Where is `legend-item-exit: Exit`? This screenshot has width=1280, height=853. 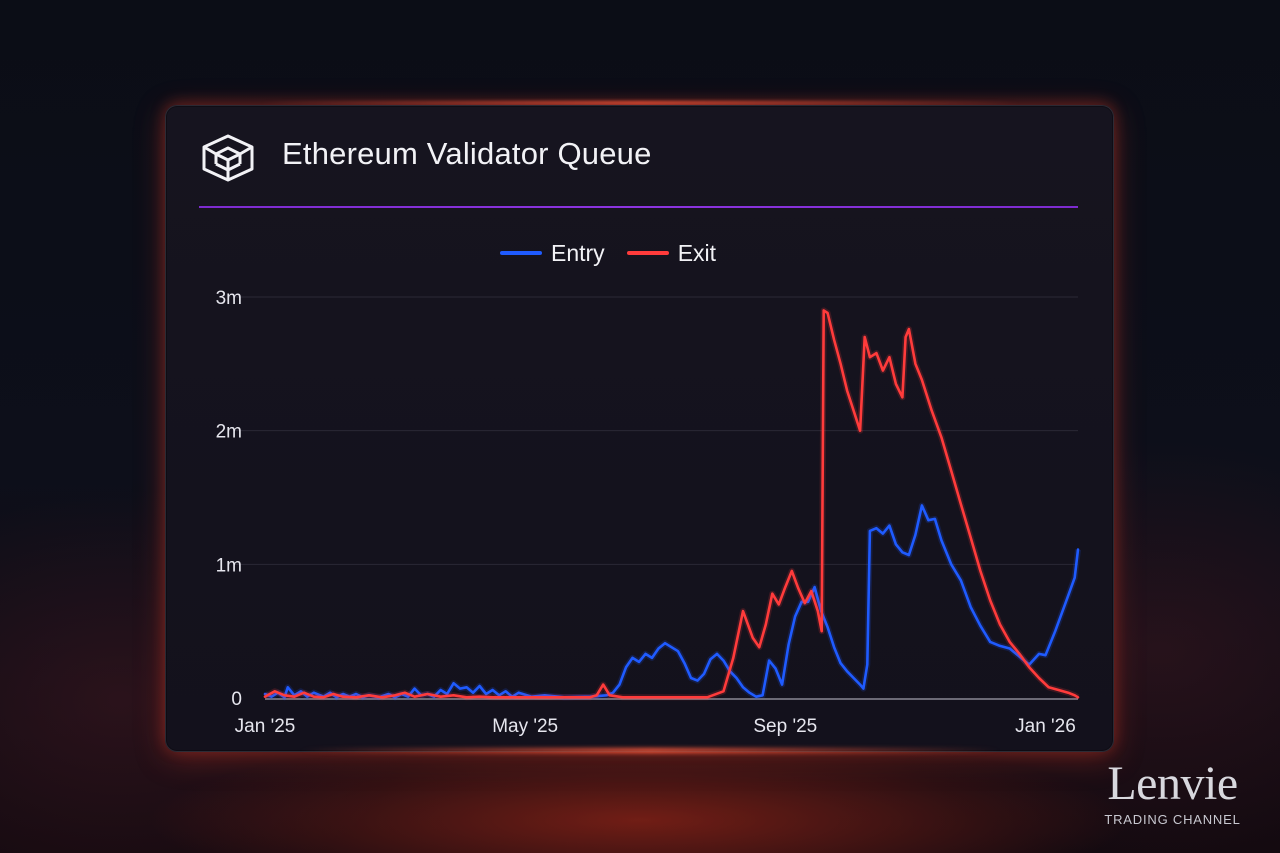 legend-item-exit: Exit is located at coordinates (671, 253).